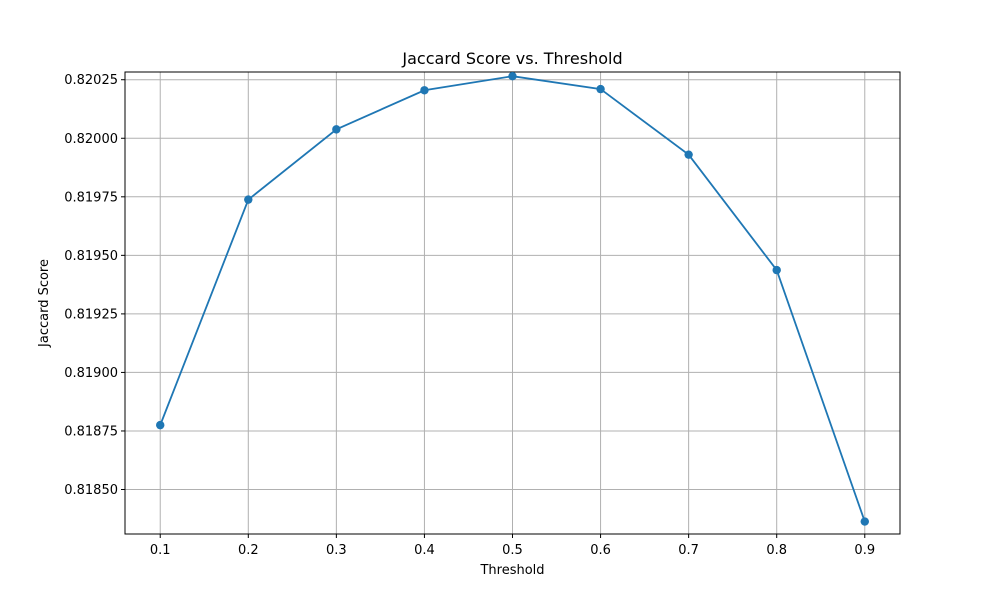  Describe the element at coordinates (91, 431) in the screenshot. I see `y-tick-label: 0.81875` at that location.